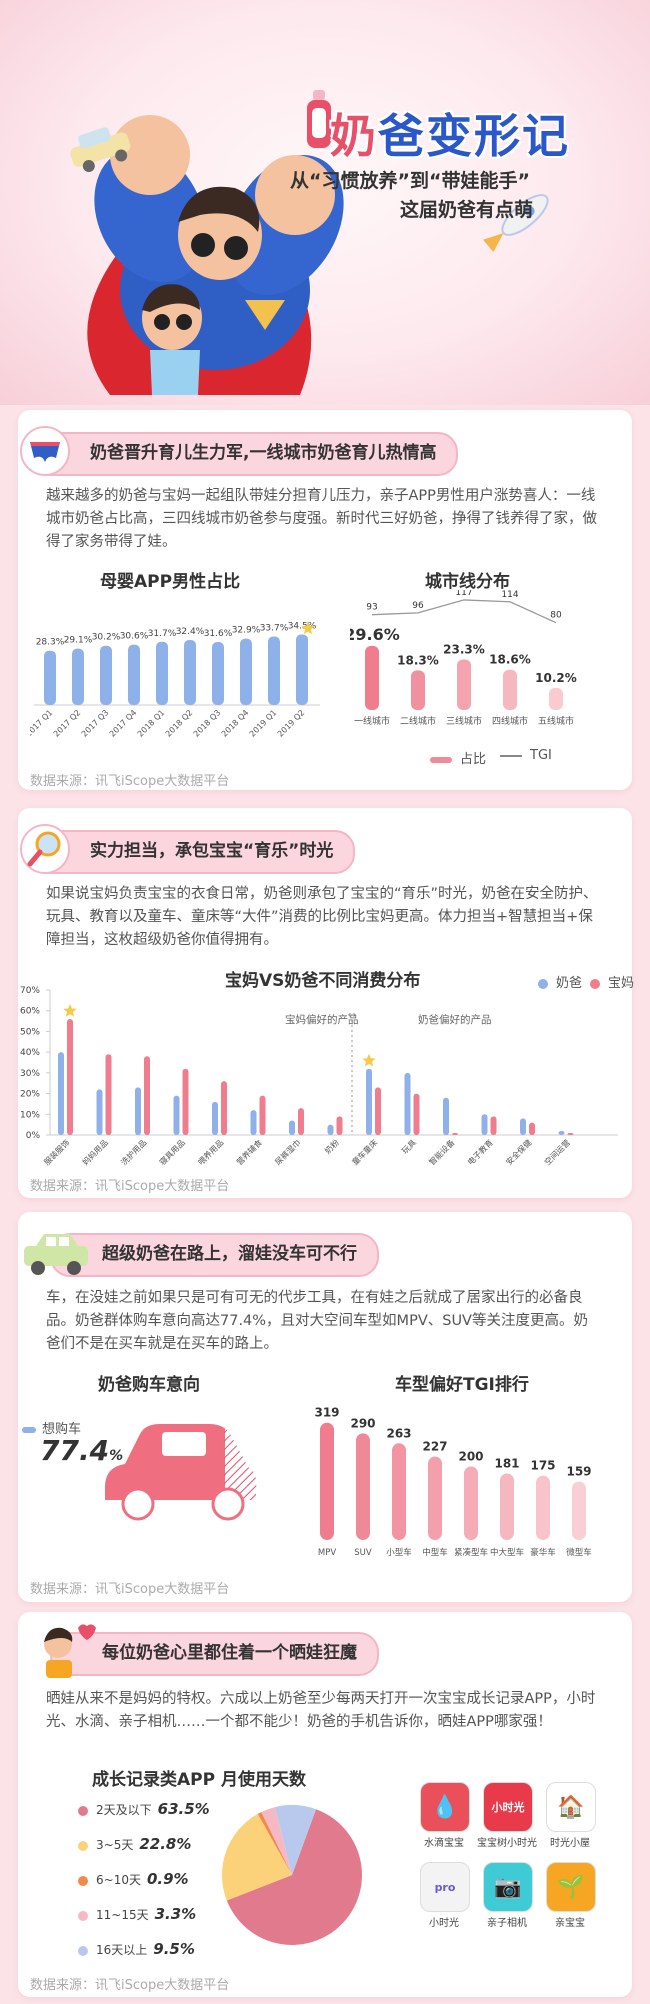 Image resolution: width=650 pixels, height=2004 pixels. Describe the element at coordinates (274, 629) in the screenshot. I see `data-label: 33.7%` at that location.